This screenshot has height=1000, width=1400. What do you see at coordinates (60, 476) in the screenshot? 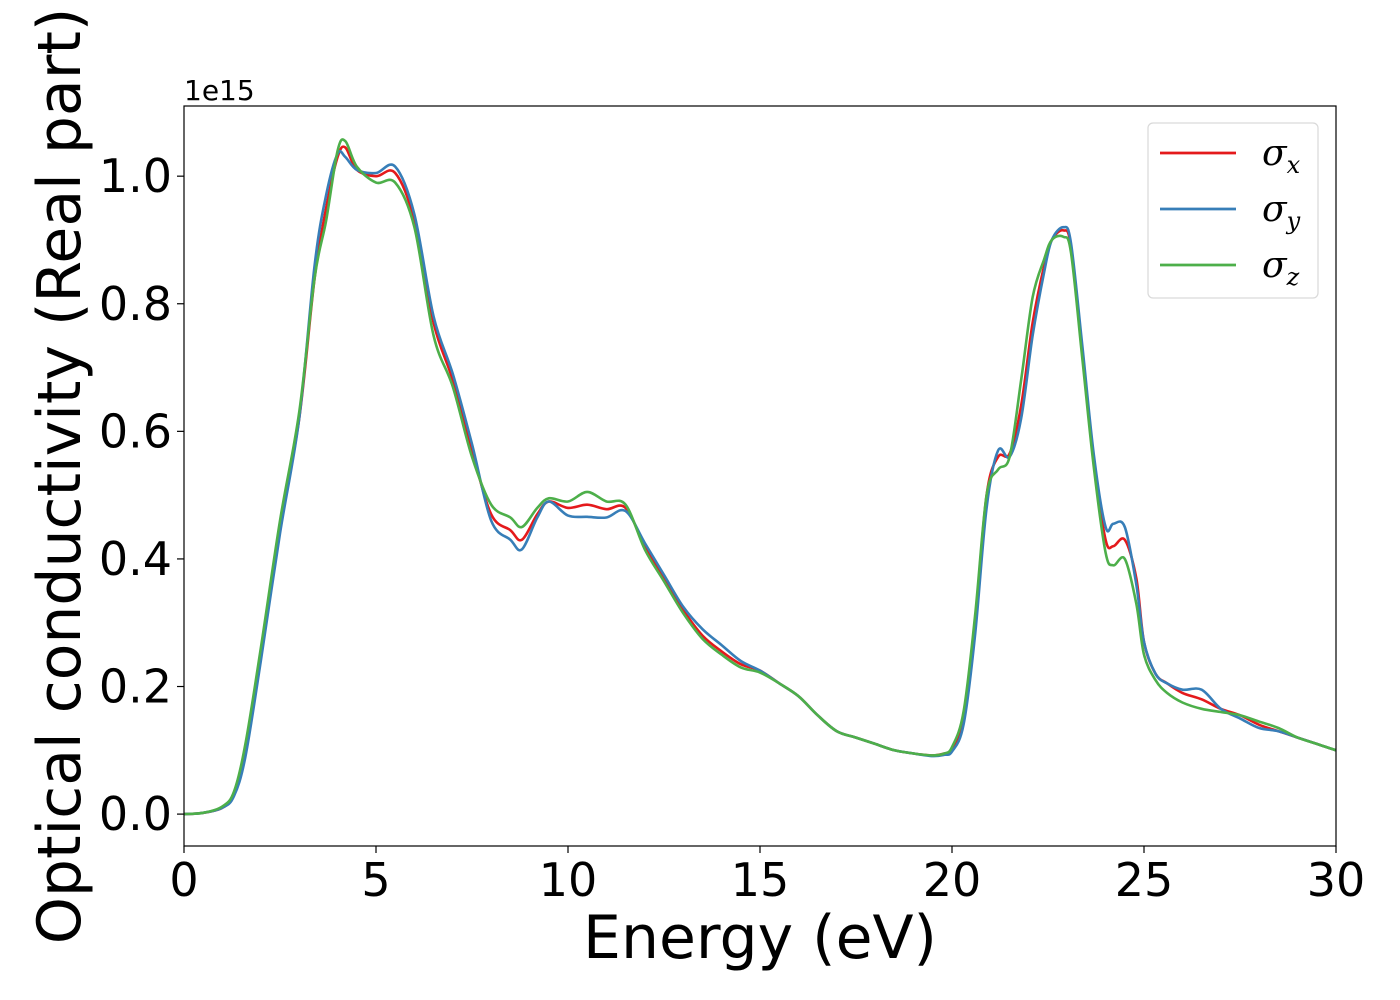
I see `y-axis-label: Optical conductivity (Real part)` at bounding box center [60, 476].